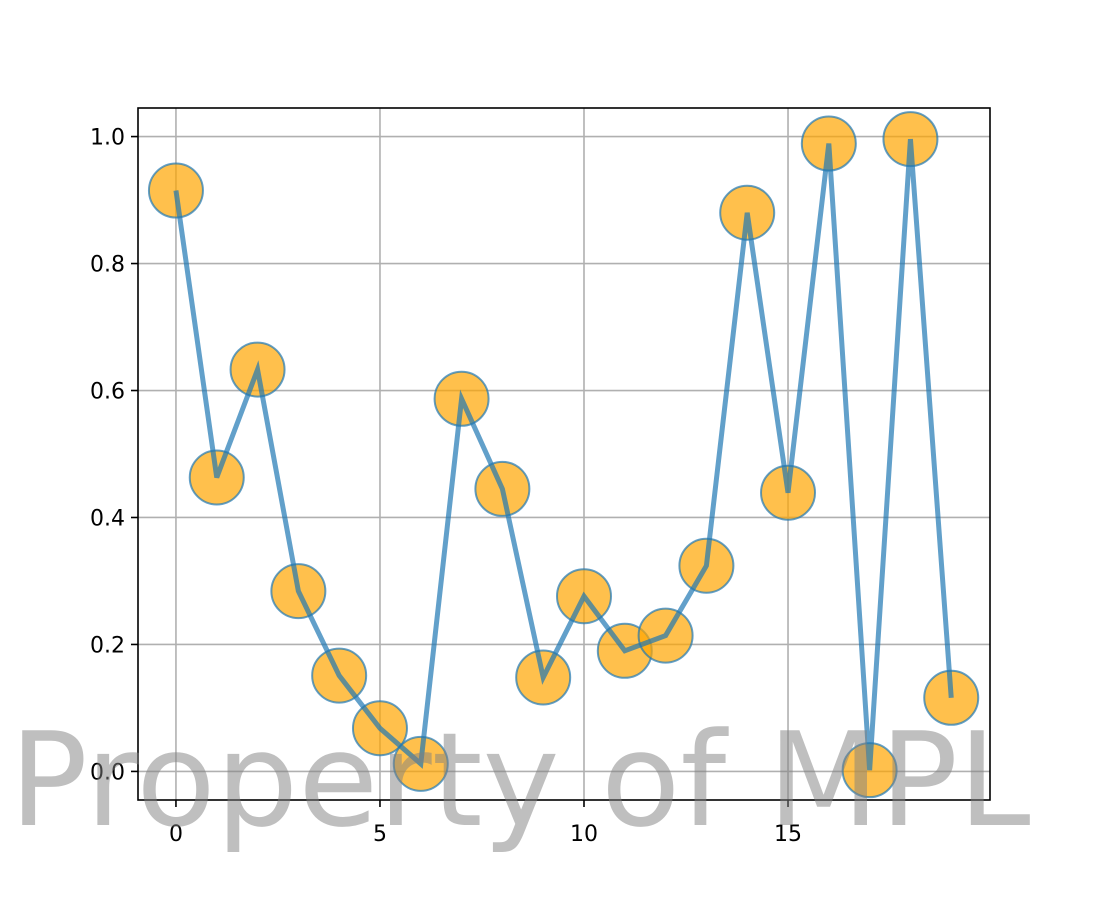 The height and width of the screenshot is (900, 1100). What do you see at coordinates (788, 834) in the screenshot?
I see `x-tick-label: 15` at bounding box center [788, 834].